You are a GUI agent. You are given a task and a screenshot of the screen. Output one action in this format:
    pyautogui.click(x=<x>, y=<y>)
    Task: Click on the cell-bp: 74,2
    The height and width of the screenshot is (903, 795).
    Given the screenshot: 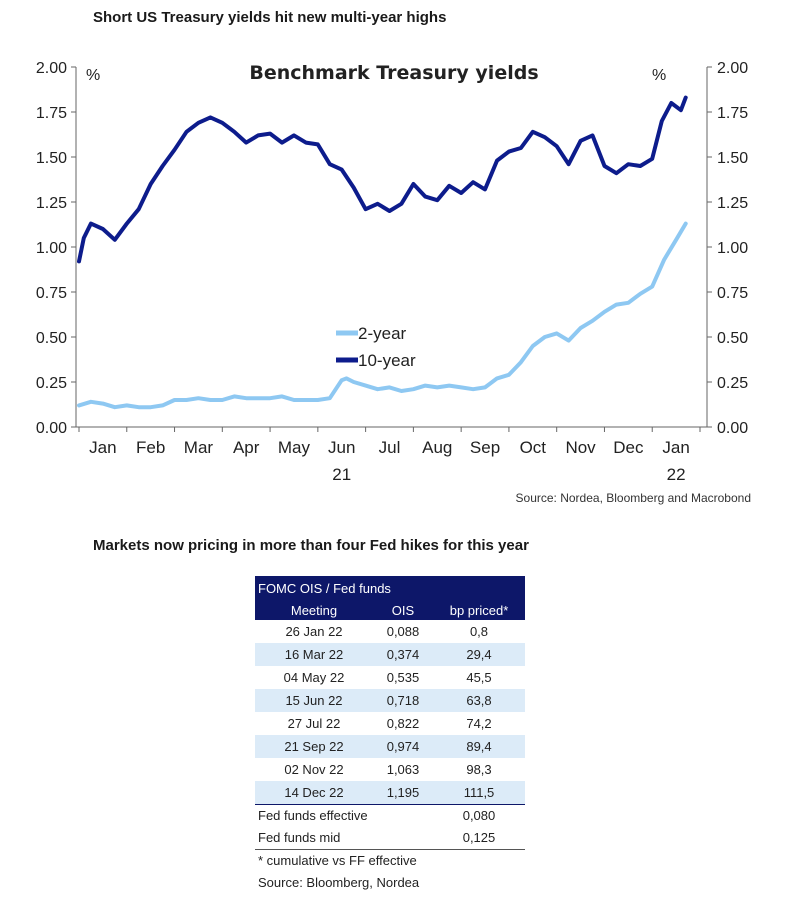 What is the action you would take?
    pyautogui.click(x=479, y=723)
    